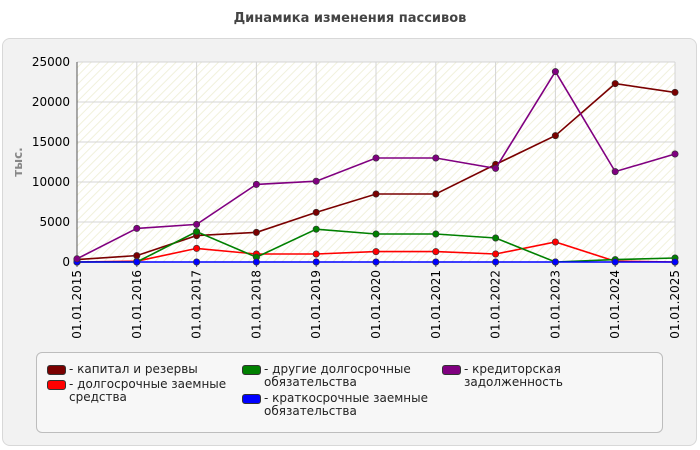 The image size is (700, 450). Describe the element at coordinates (513, 375) in the screenshot. I see `legend-label: кредиторская задолженность` at that location.